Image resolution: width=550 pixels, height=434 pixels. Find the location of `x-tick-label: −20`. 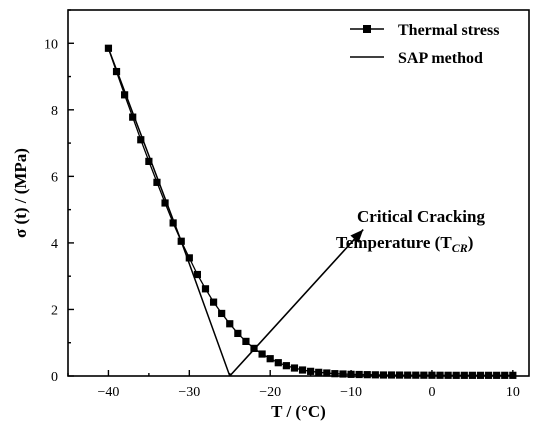

x-tick-label: −20 is located at coordinates (270, 392).